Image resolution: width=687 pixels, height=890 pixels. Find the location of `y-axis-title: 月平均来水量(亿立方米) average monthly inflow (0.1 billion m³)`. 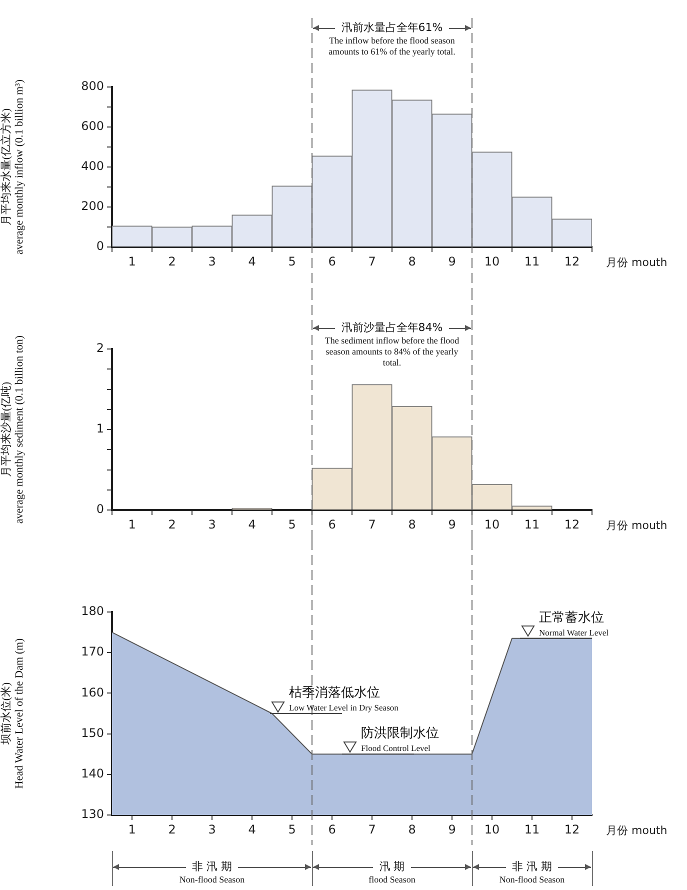

y-axis-title: 月平均来水量(亿立方米) average monthly inflow (0.1 billion m³) is located at coordinates (13, 166).